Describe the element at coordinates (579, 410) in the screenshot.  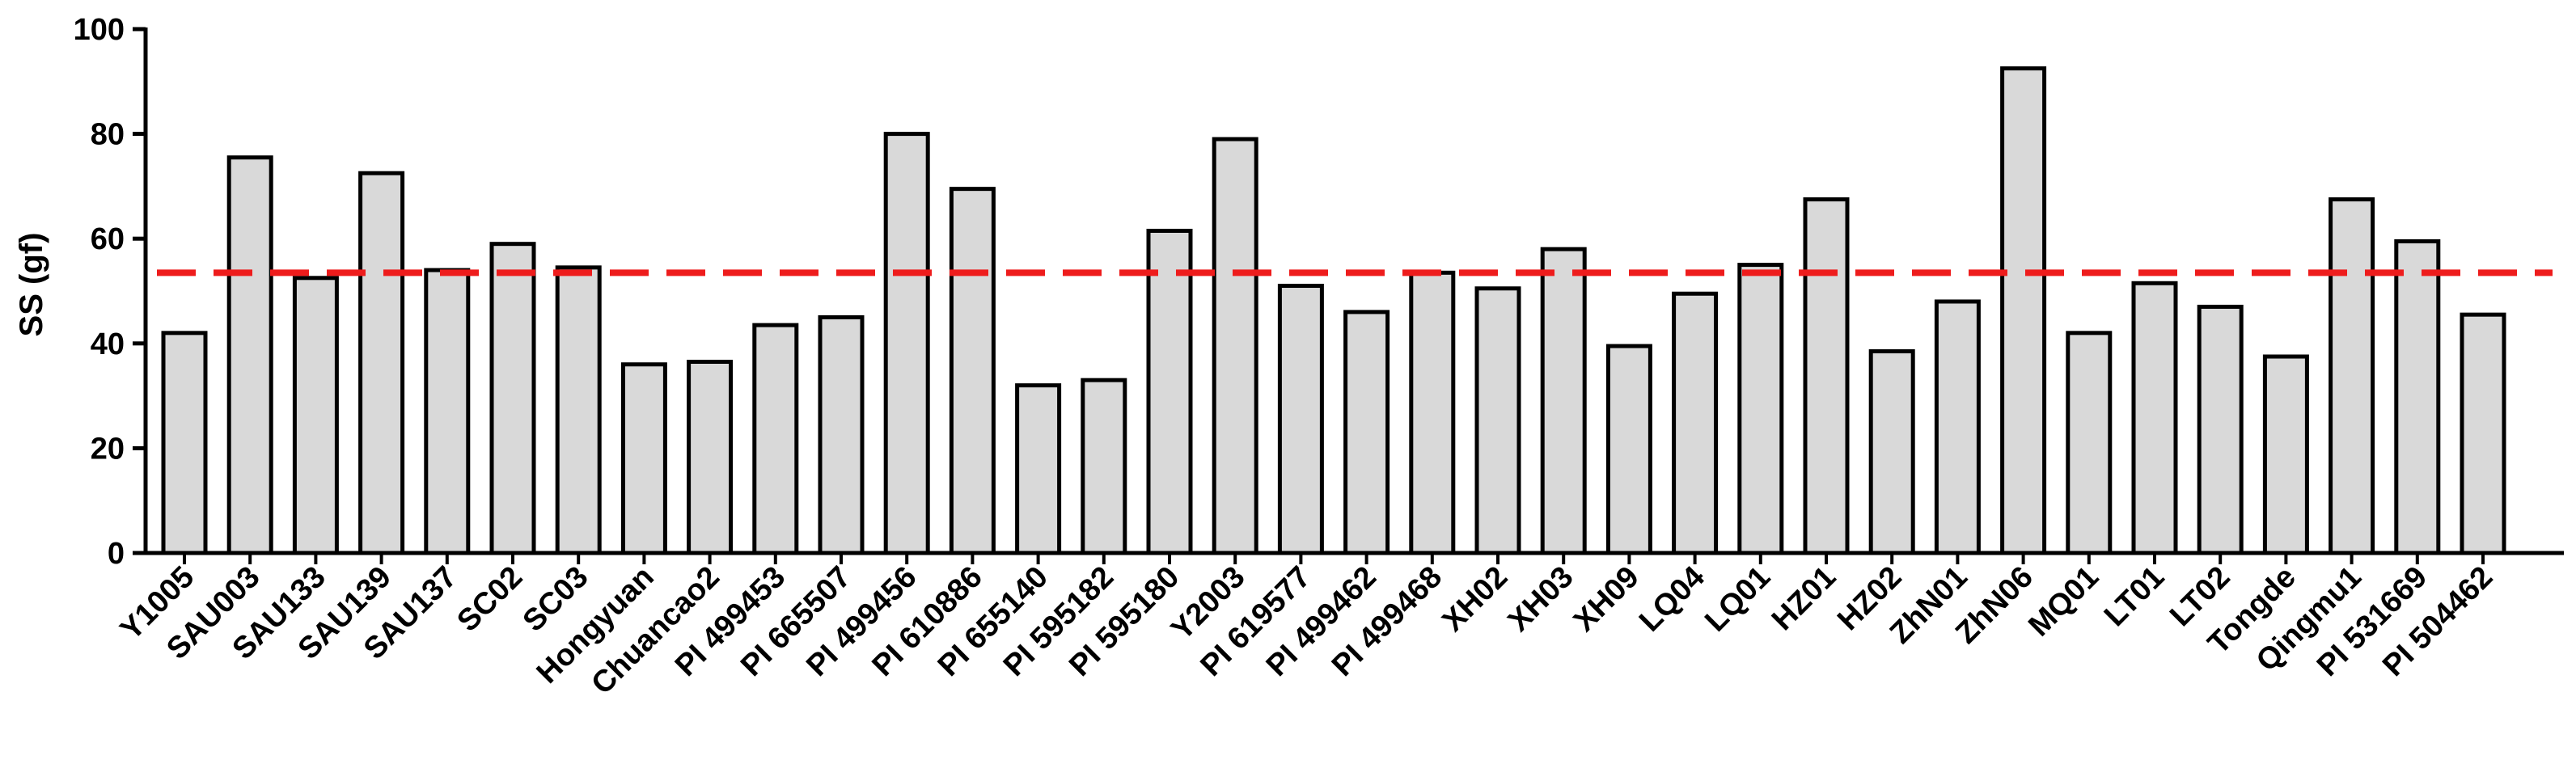
I see `bar-sc03` at that location.